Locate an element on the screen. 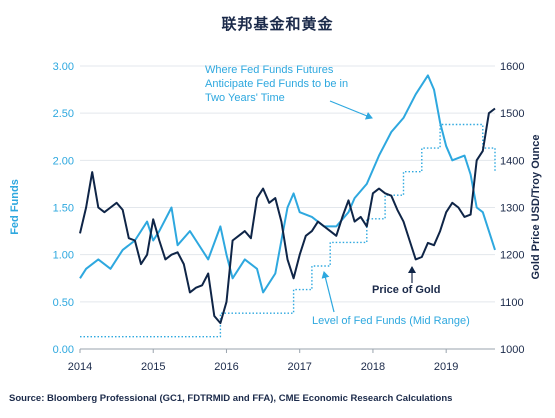 Image resolution: width=555 pixels, height=418 pixels. left-tick-label: 3.00 is located at coordinates (63, 67).